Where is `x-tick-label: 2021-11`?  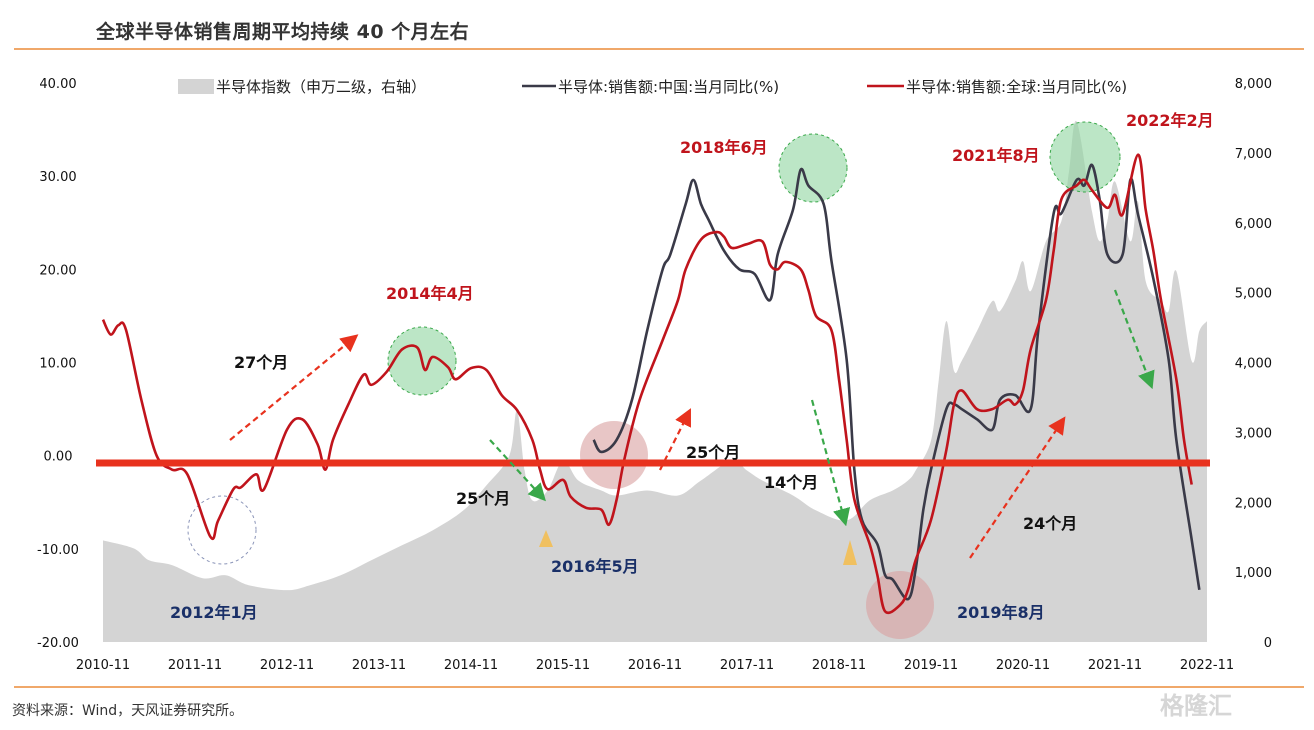
x-tick-label: 2021-11 is located at coordinates (1115, 665).